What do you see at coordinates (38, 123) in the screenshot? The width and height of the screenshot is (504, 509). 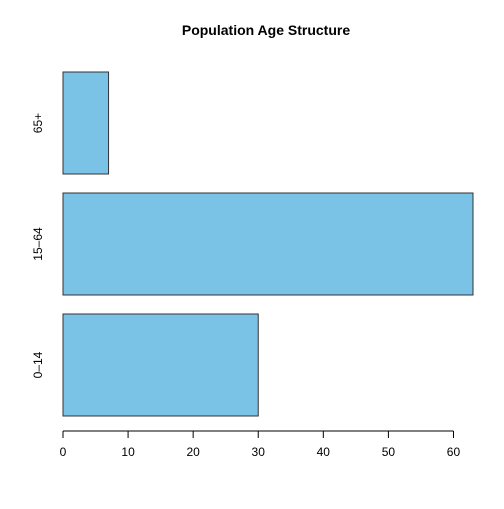 I see `y-tick-label-2: 65+` at bounding box center [38, 123].